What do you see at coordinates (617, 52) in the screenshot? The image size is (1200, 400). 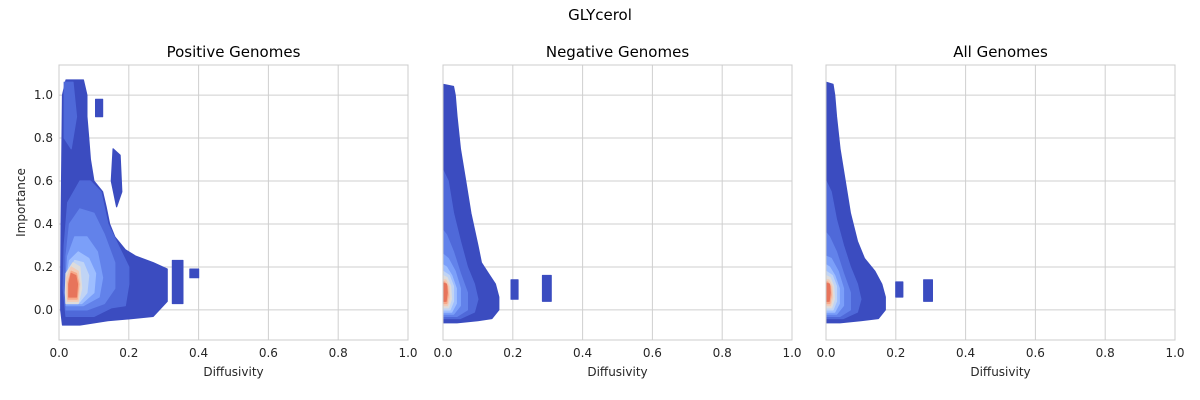 I see `panel-title: Negative Genomes` at bounding box center [617, 52].